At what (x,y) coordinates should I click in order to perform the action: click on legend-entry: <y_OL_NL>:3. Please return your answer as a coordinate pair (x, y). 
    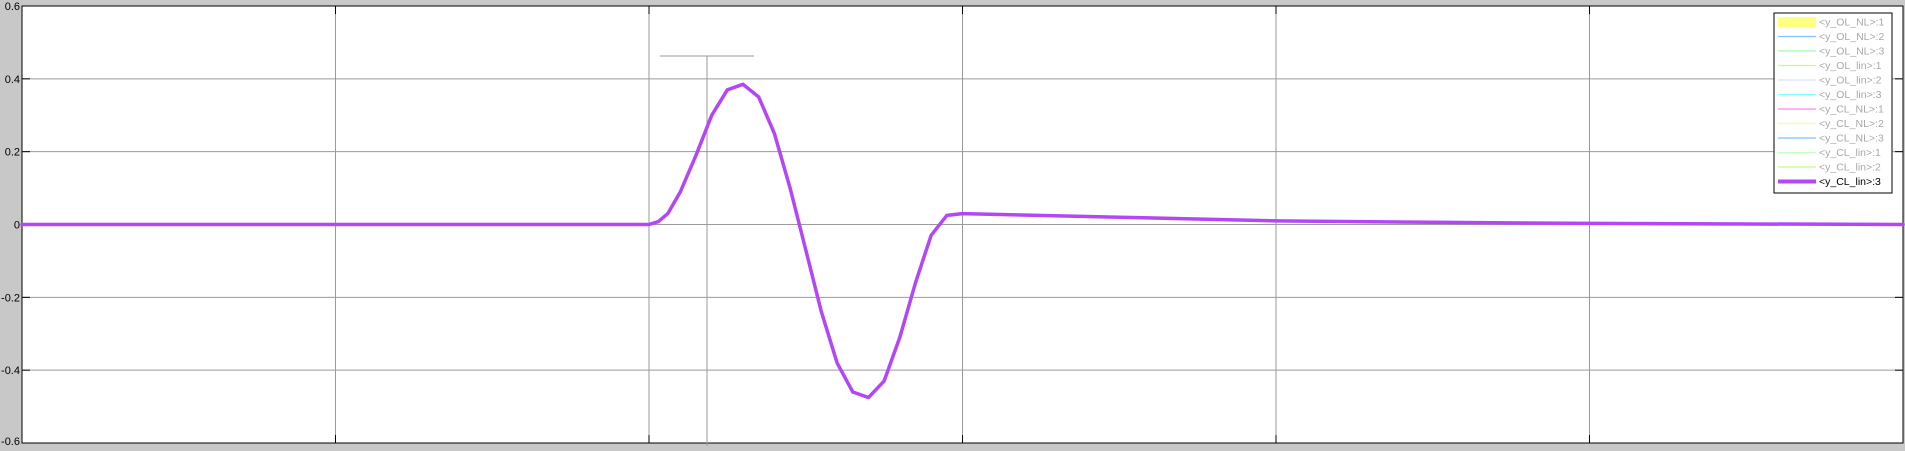
    Looking at the image, I should click on (1831, 52).